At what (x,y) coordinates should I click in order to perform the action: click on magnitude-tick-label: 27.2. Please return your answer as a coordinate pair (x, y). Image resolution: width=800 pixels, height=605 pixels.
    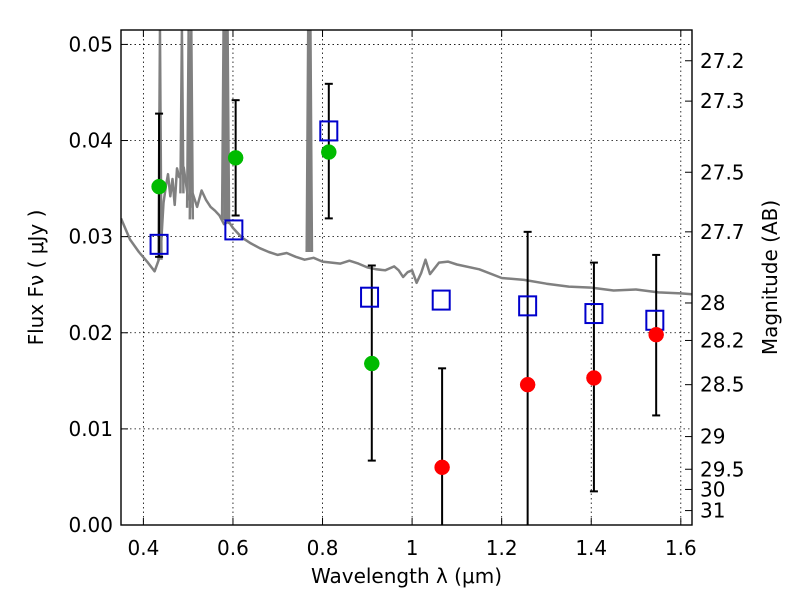
    Looking at the image, I should click on (722, 61).